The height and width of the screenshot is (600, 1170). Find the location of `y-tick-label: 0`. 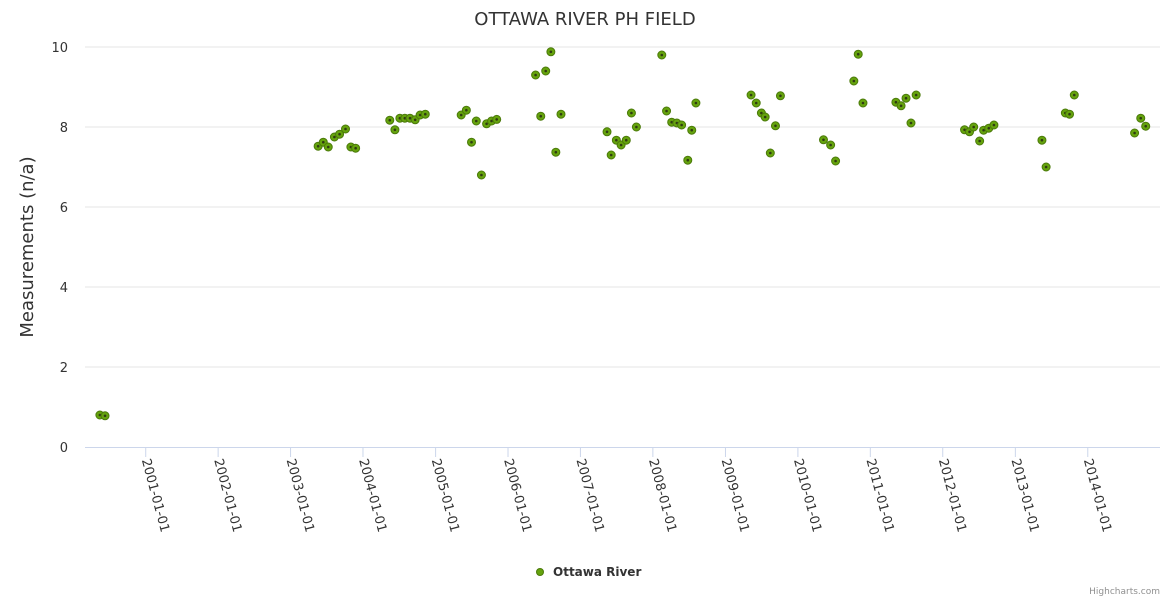

y-tick-label: 0 is located at coordinates (64, 448).